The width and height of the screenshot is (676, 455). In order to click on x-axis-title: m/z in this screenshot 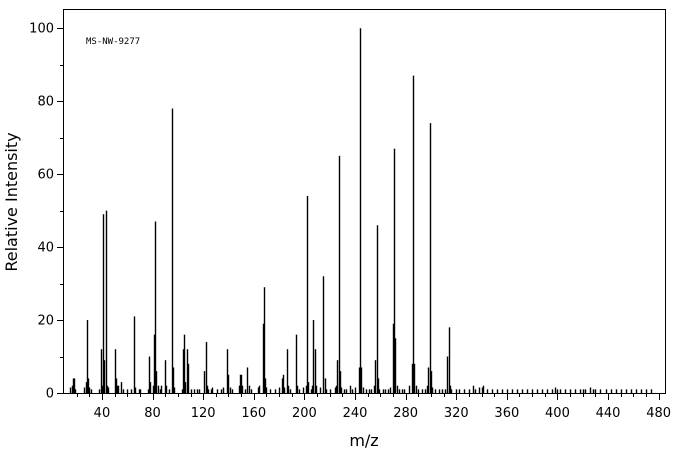, I will do `click(363, 440)`.